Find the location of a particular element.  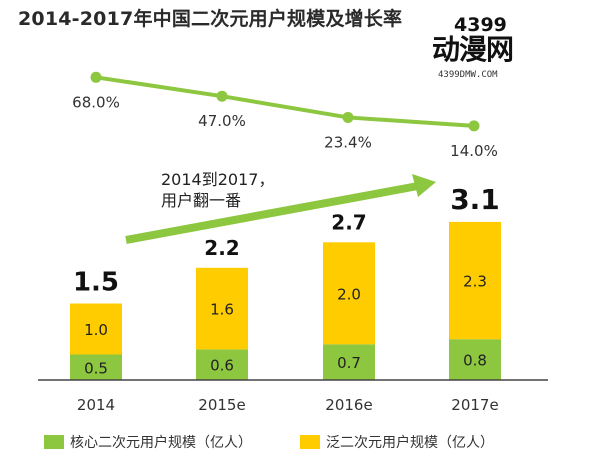

bar-core-label-2016e: 0.7 is located at coordinates (349, 363).